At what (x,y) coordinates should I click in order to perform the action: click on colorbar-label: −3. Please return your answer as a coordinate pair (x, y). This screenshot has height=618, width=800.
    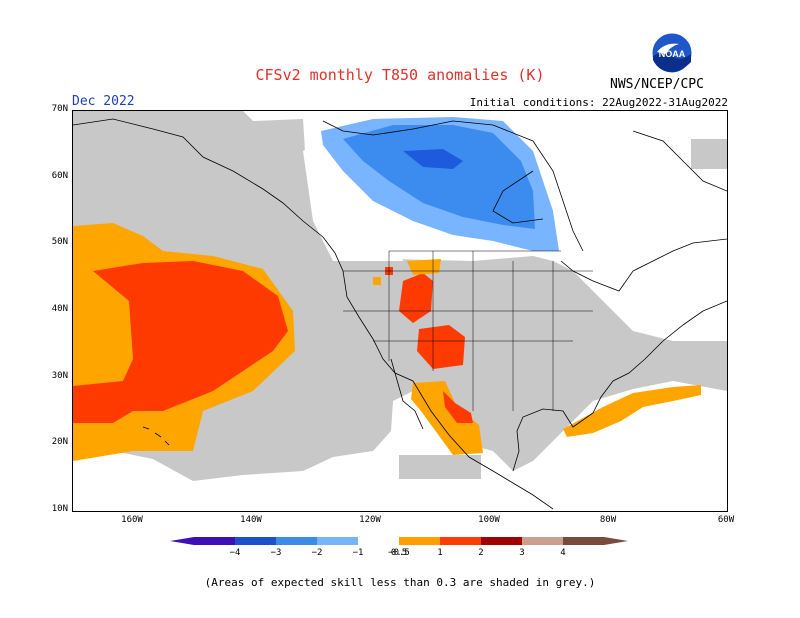
    Looking at the image, I should click on (276, 553).